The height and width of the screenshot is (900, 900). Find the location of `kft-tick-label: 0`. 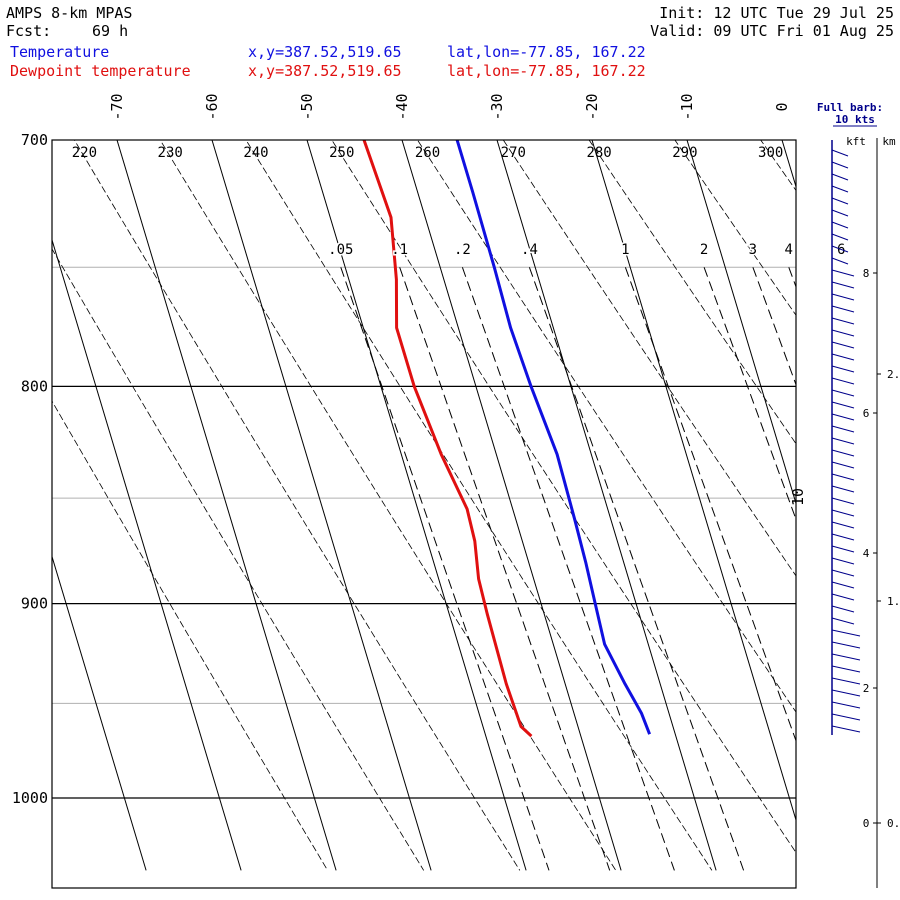

kft-tick-label: 0 is located at coordinates (866, 823).